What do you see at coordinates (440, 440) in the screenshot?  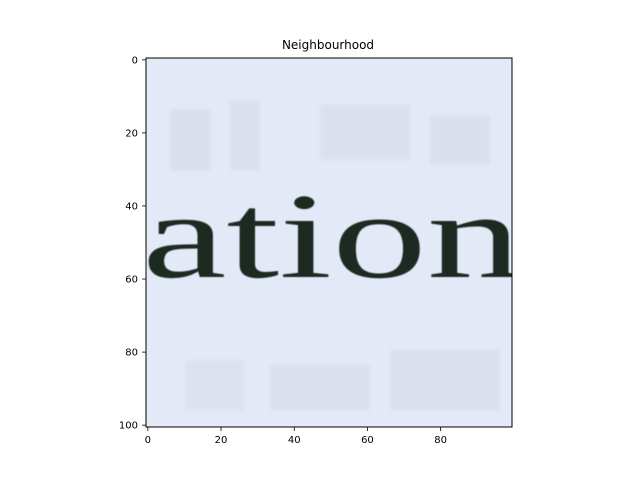 I see `x-tick-label: 80` at bounding box center [440, 440].